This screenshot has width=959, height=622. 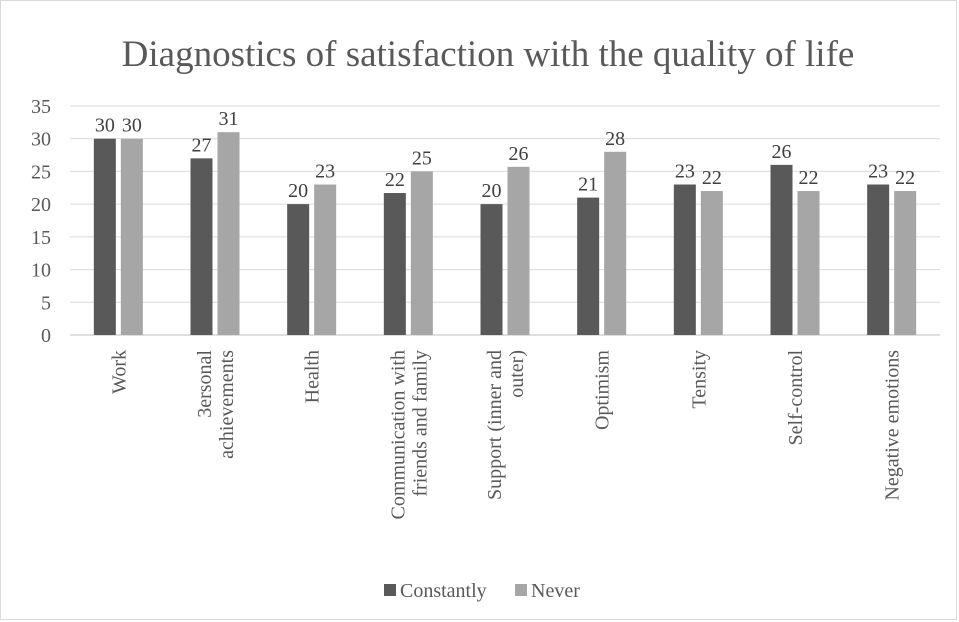 I want to click on legend: Constantly Never, so click(x=482, y=591).